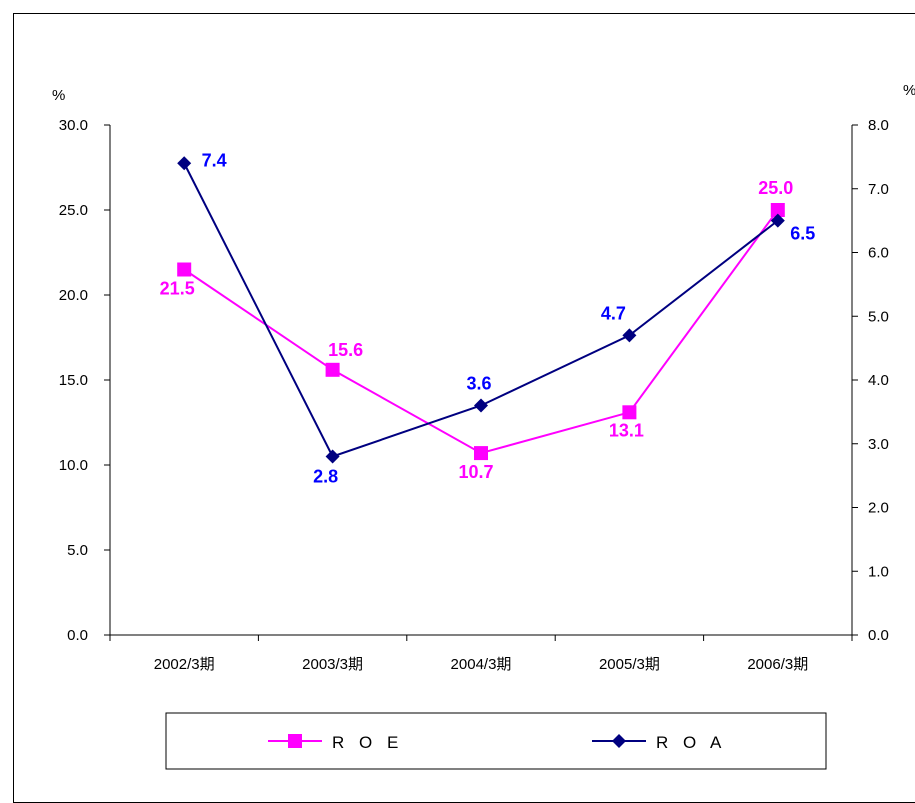  I want to click on x-tick-label: 2006/3期, so click(777, 664).